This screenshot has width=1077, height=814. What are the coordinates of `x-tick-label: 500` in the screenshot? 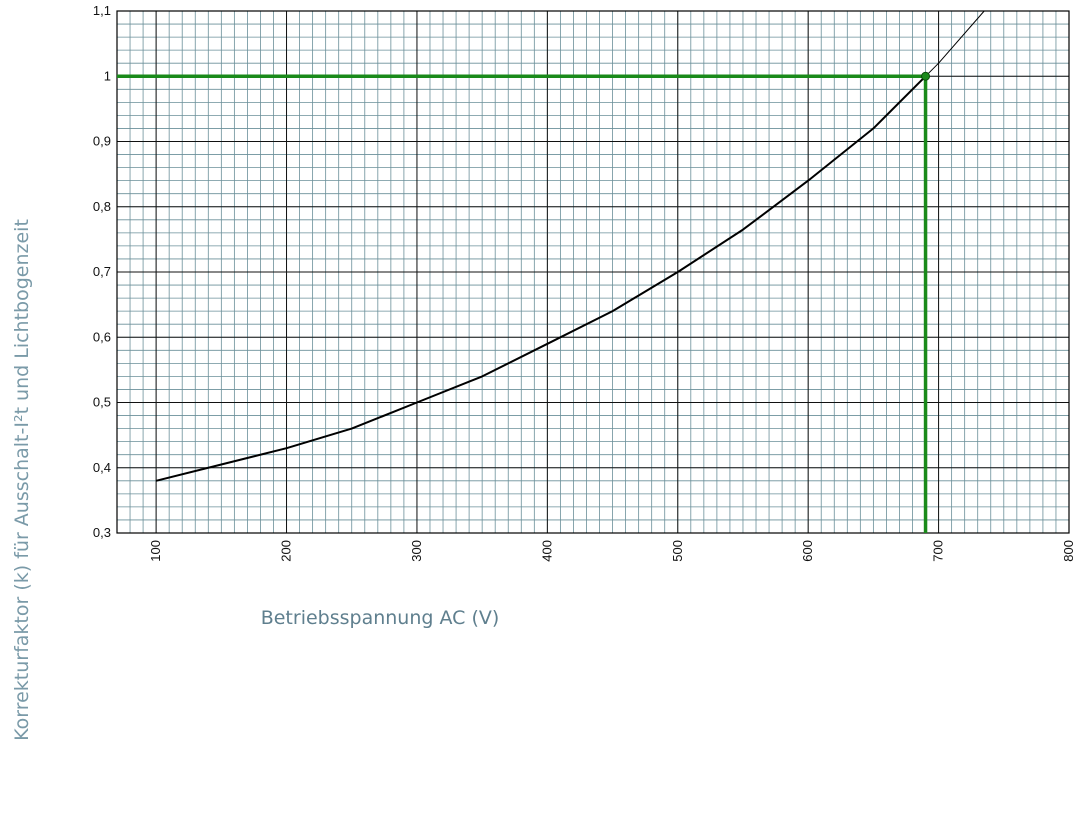 It's located at (677, 551).